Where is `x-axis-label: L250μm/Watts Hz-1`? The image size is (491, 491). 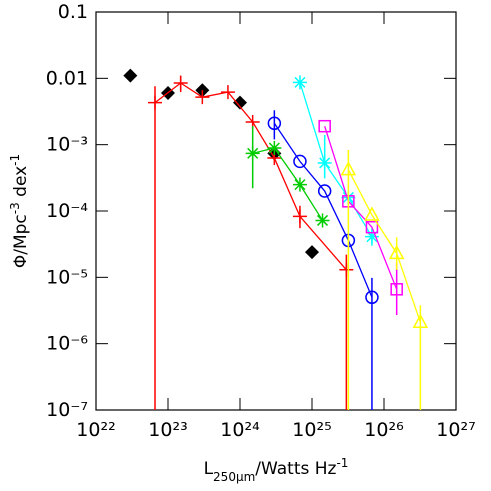
x-axis-label: L250μm/Watts Hz-1 is located at coordinates (276, 470).